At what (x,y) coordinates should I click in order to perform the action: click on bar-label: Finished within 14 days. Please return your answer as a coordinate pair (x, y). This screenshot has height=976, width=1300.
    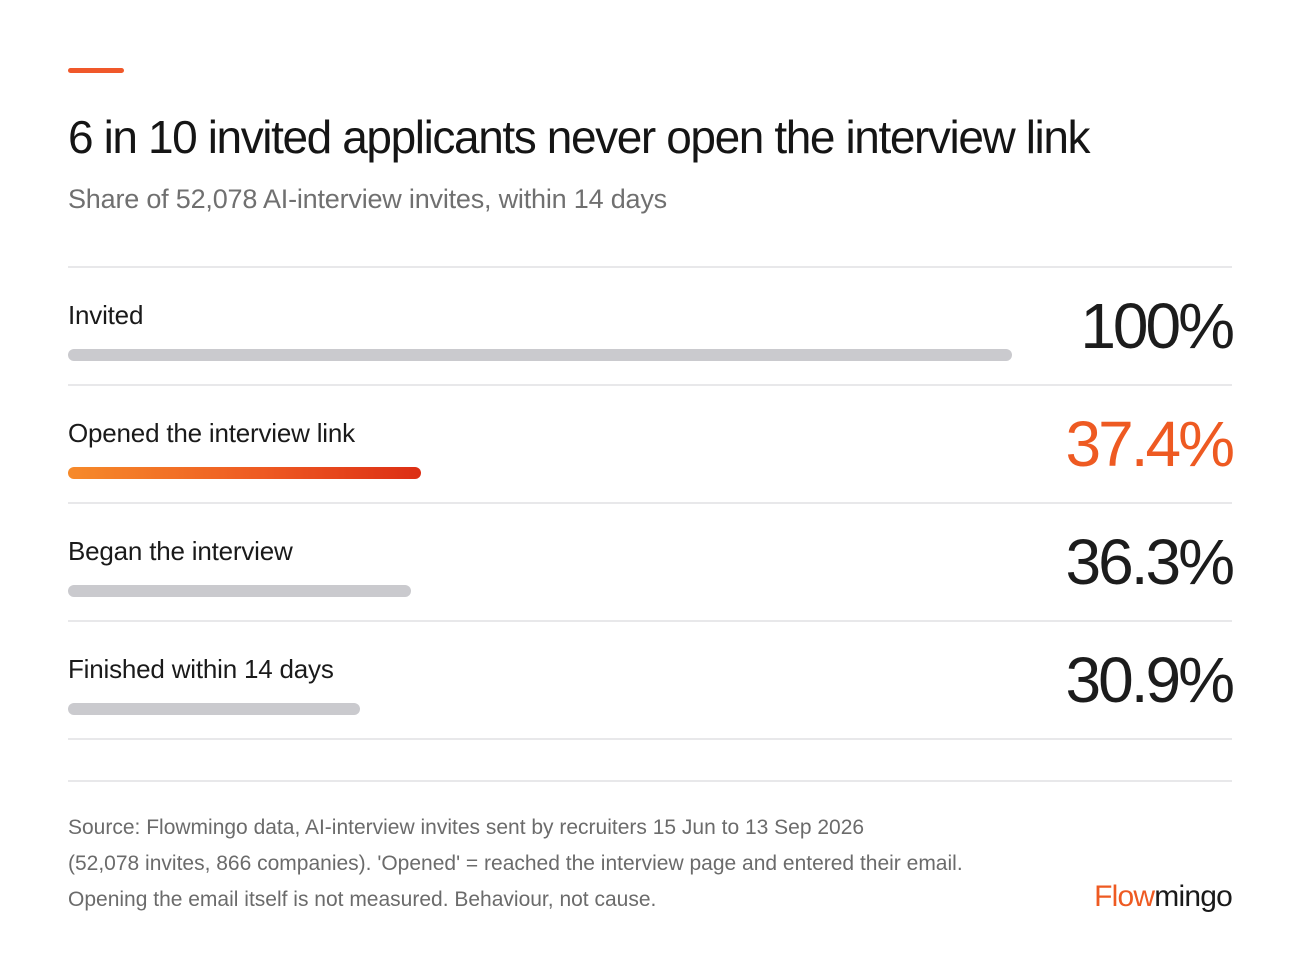
    Looking at the image, I should click on (201, 669).